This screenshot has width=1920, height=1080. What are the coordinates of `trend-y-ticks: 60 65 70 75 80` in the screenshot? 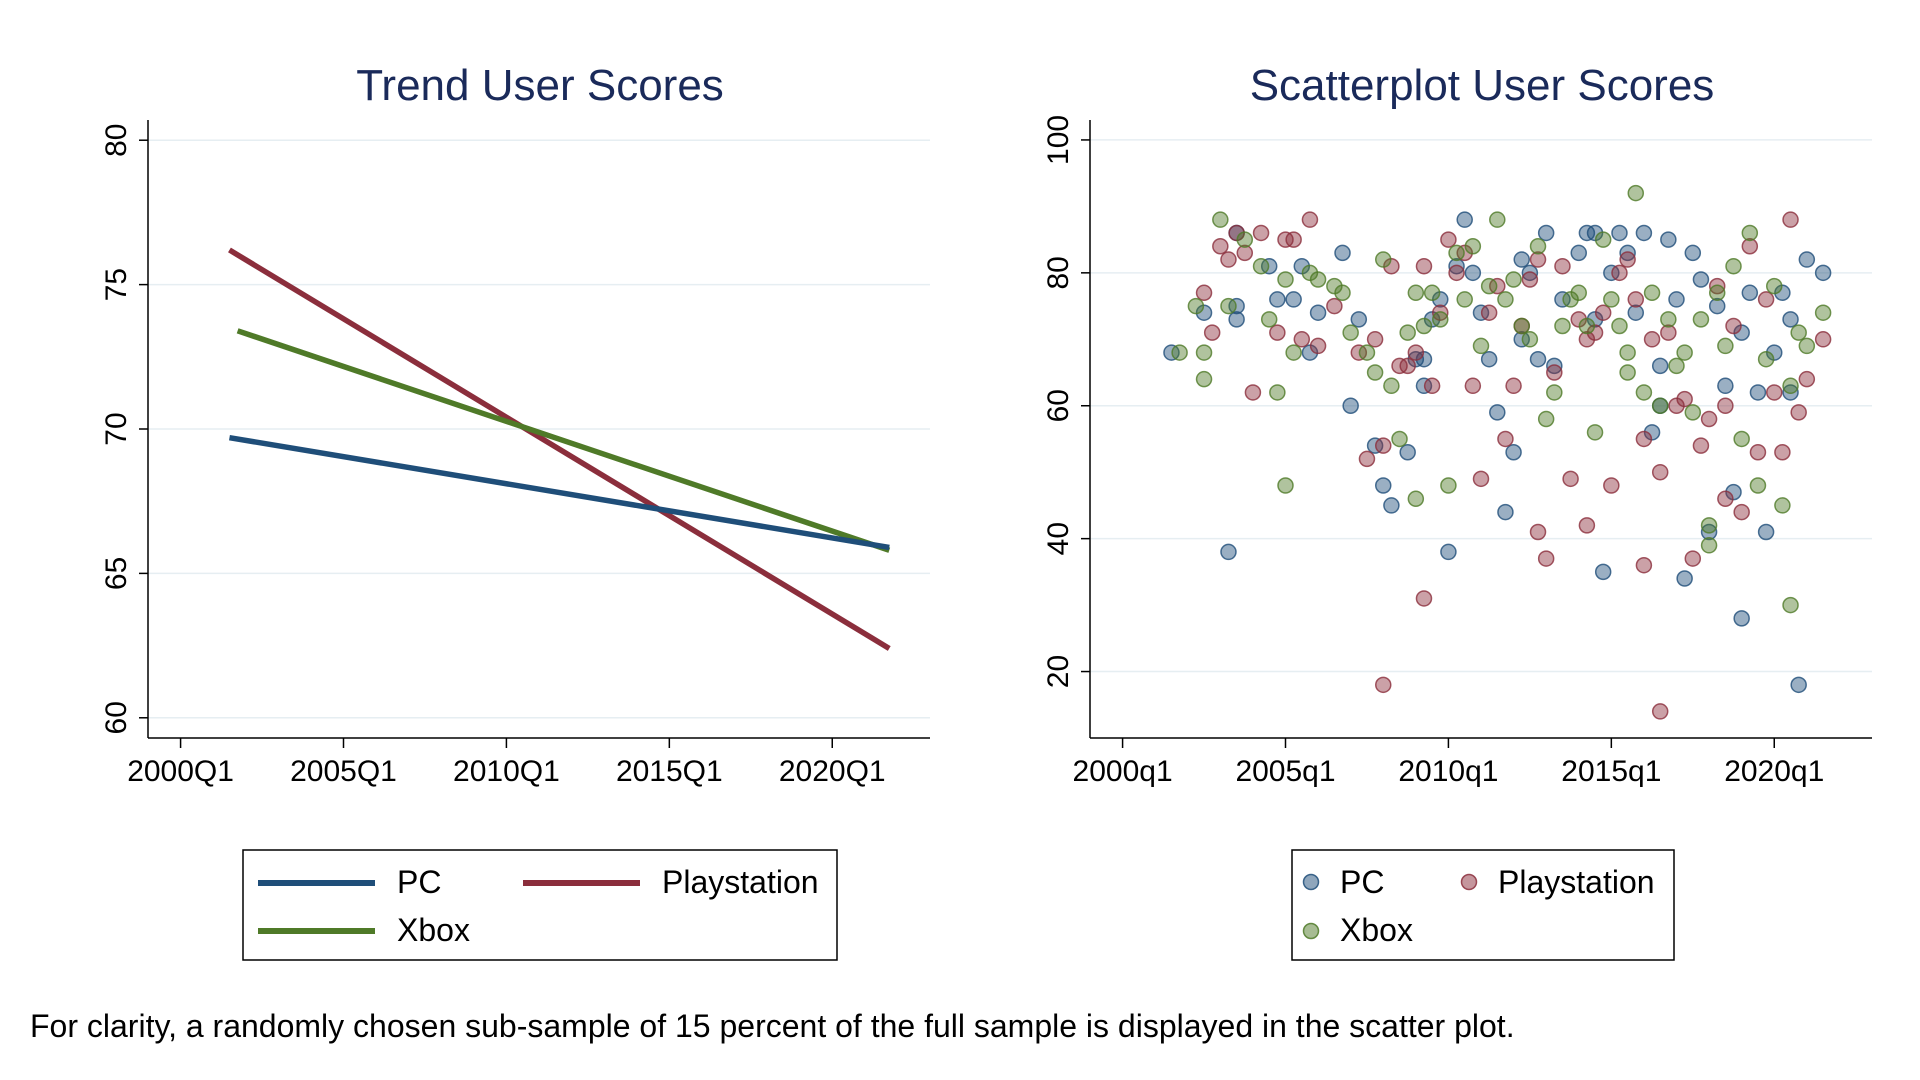 It's located at (124, 429).